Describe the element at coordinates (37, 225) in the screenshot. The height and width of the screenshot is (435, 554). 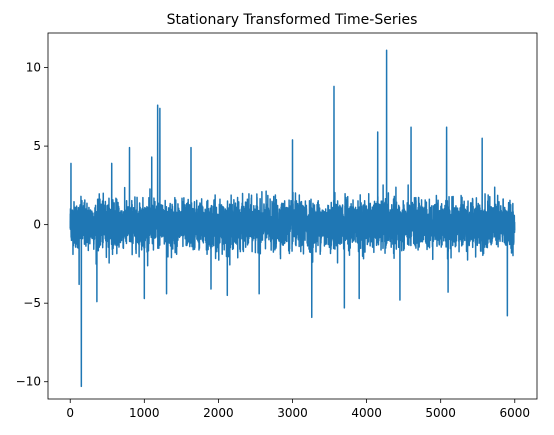
I see `y-tick-label: 0` at that location.